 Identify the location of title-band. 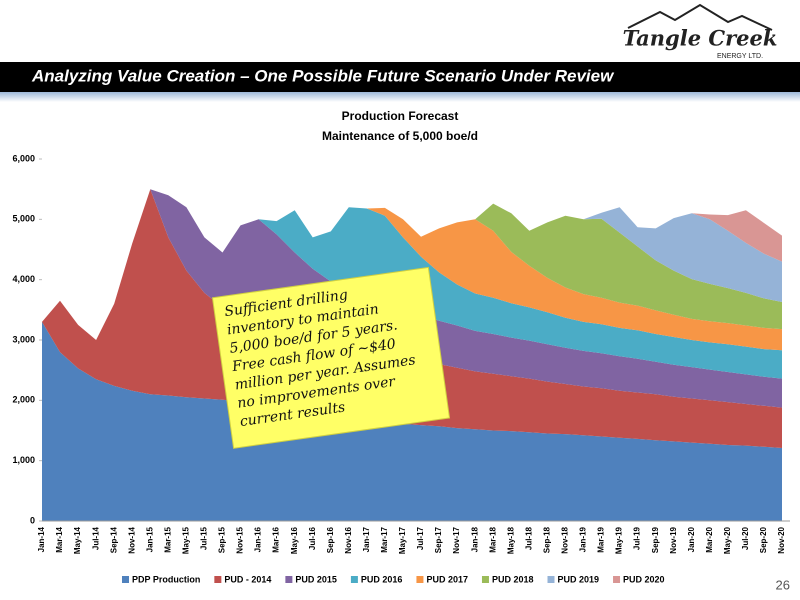
(400, 97).